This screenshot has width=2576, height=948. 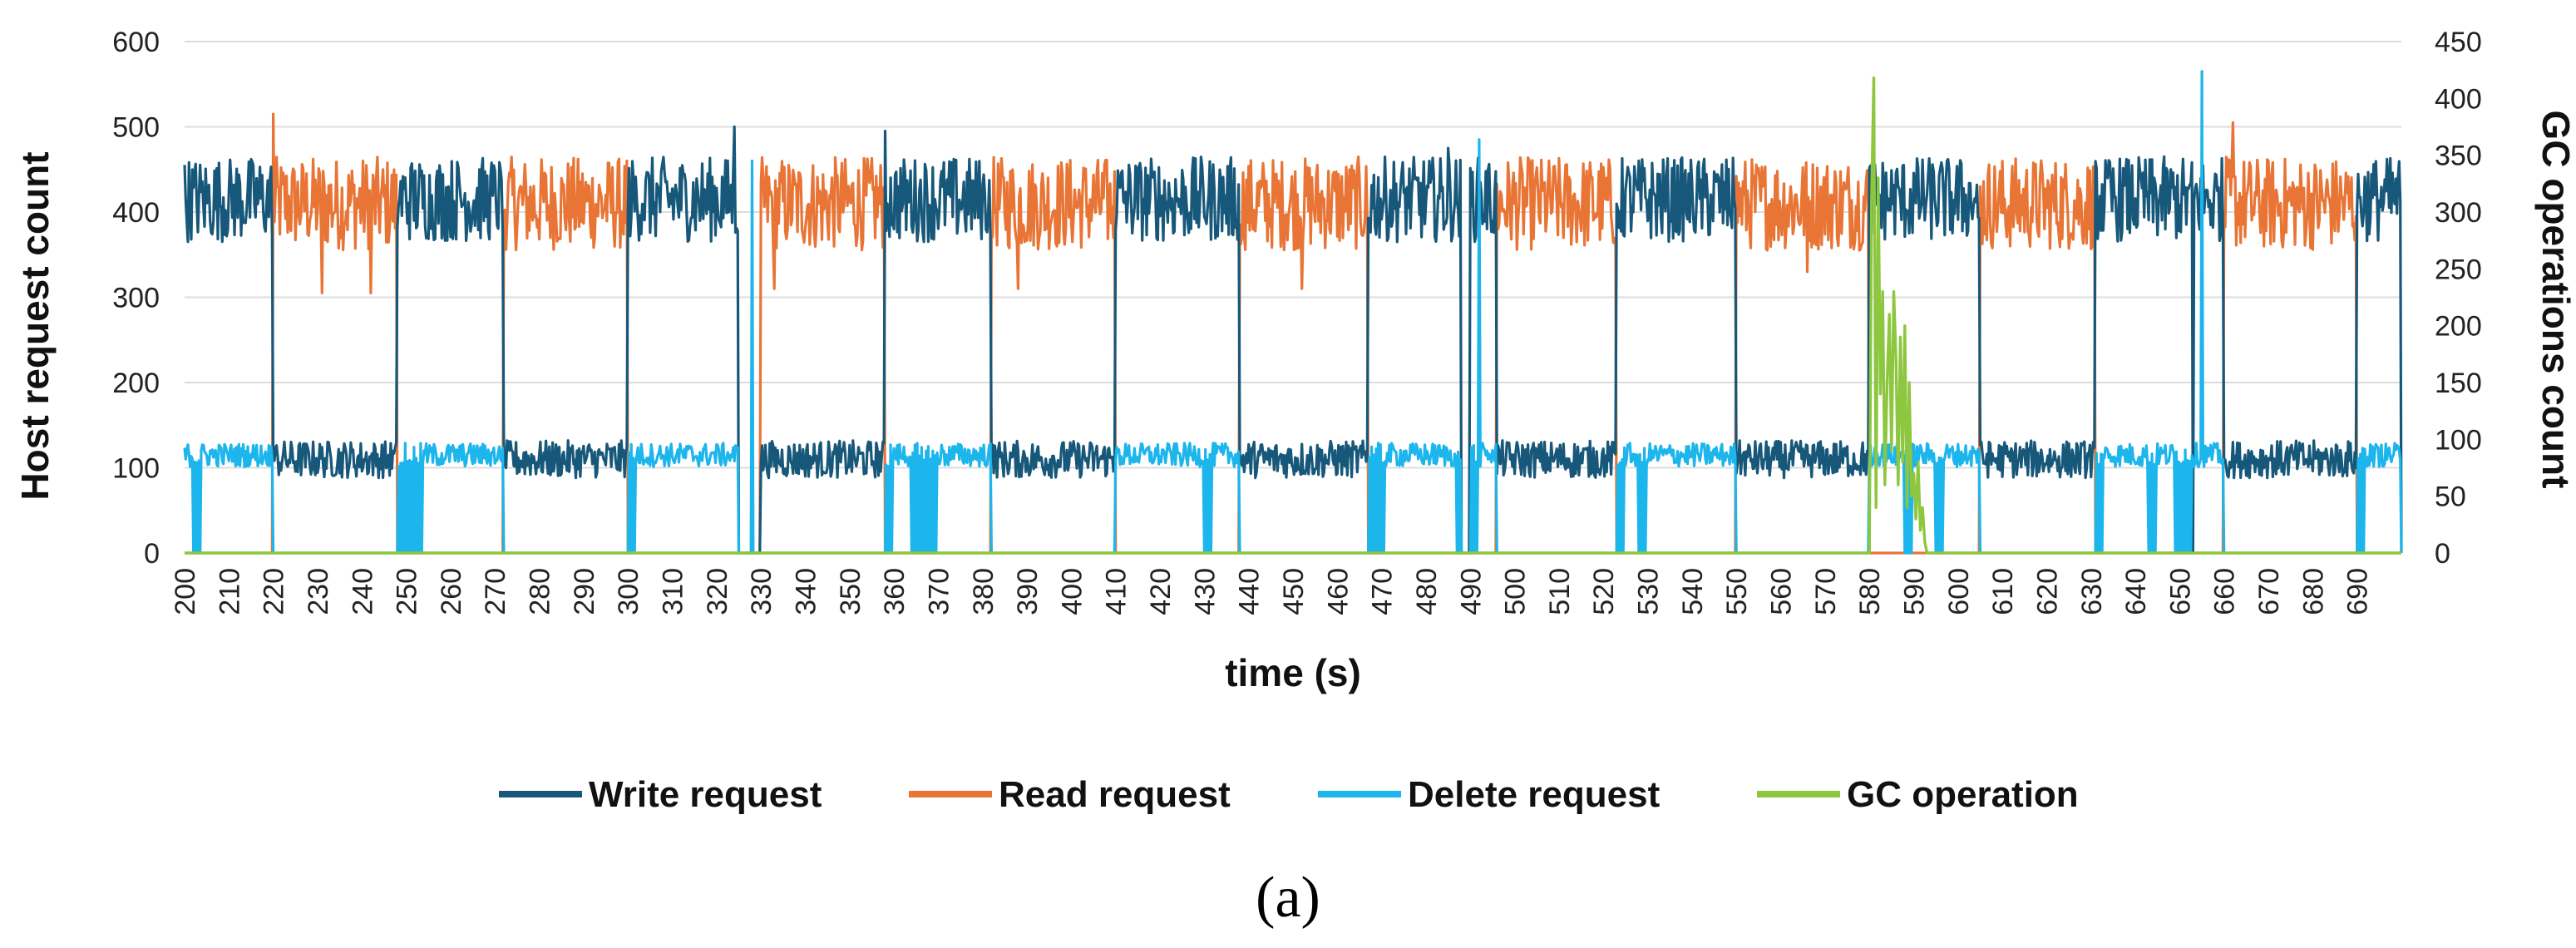 I want to click on y2-tick-label: 100, so click(x=2458, y=440).